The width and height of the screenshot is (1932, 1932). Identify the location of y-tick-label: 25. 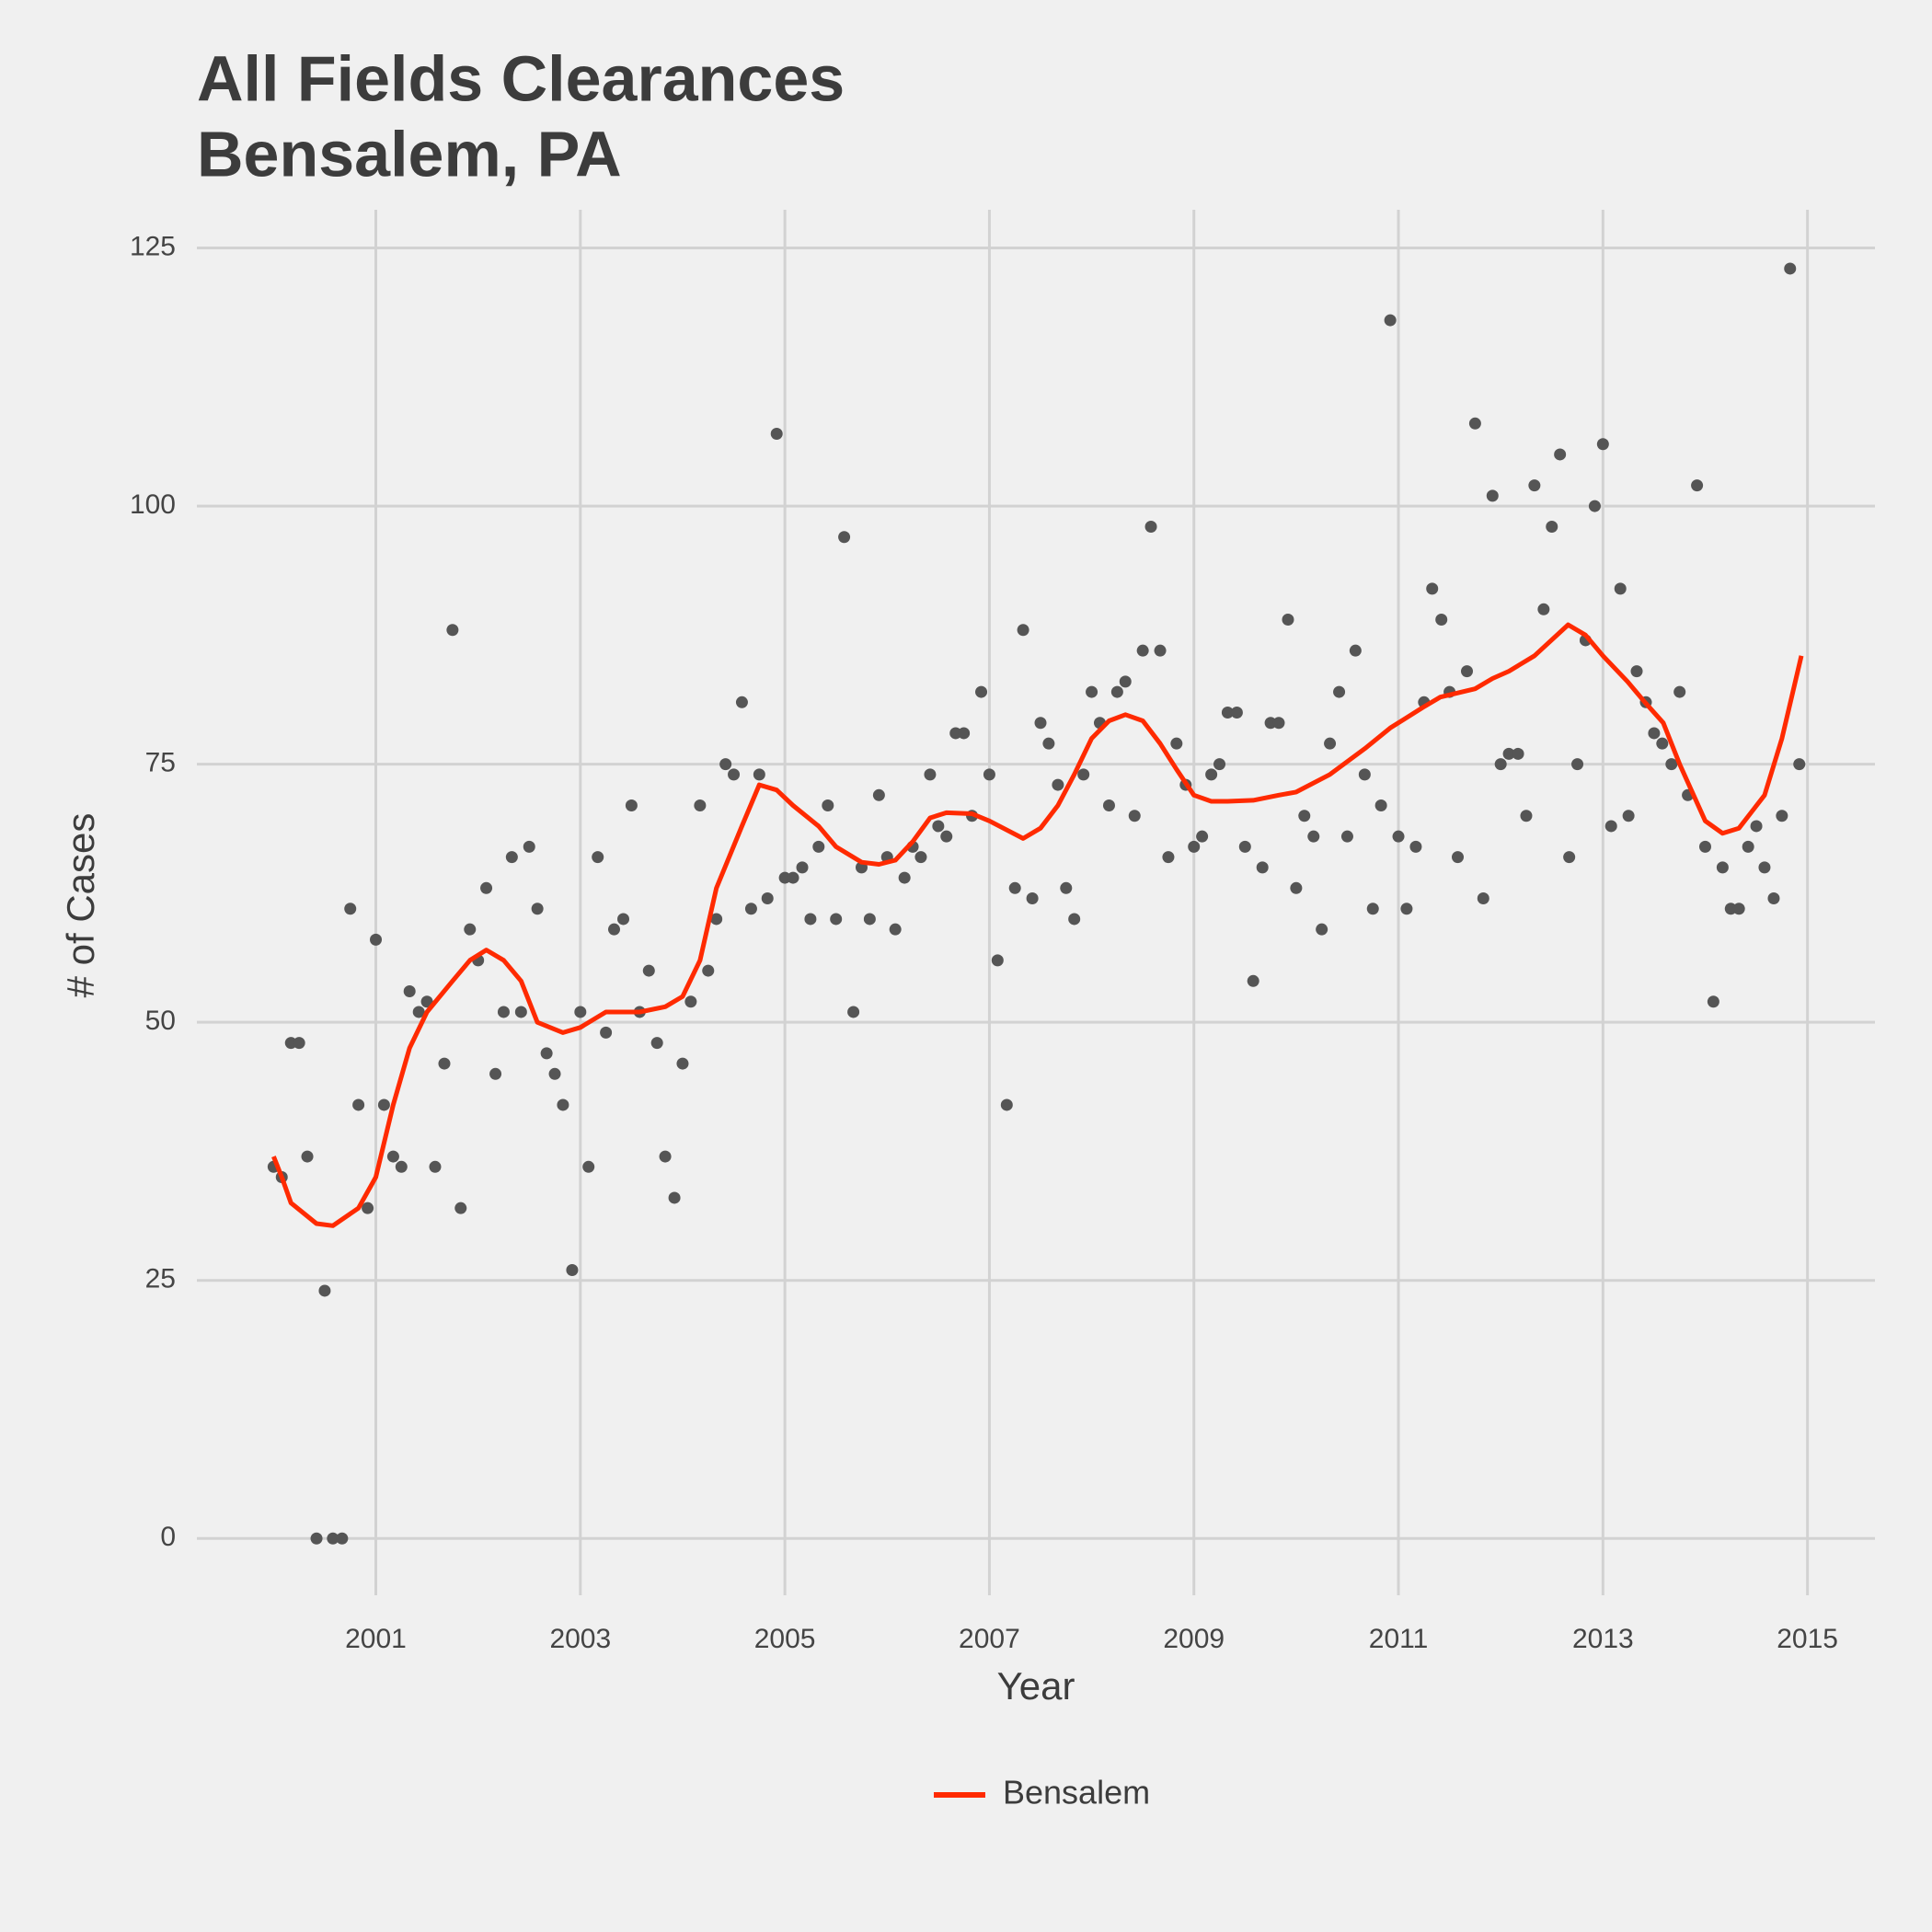
(160, 1279).